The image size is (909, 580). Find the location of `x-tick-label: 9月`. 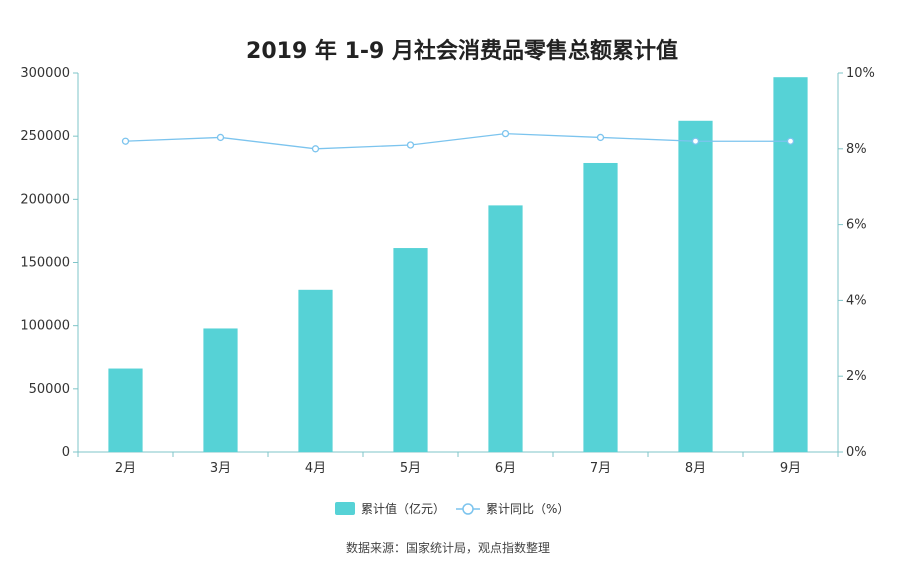

x-tick-label: 9月 is located at coordinates (790, 468).